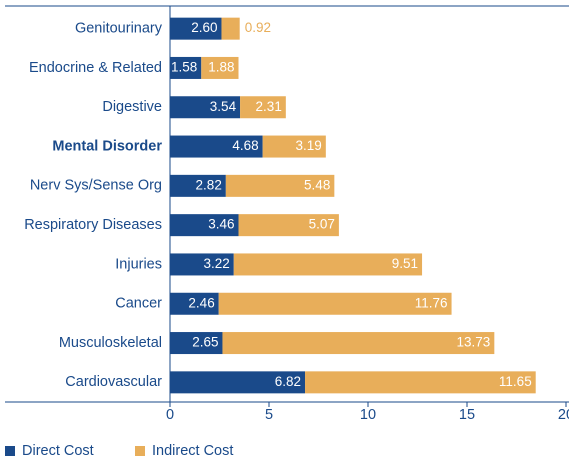 This screenshot has width=569, height=458. Describe the element at coordinates (269, 415) in the screenshot. I see `x-tick-label: 5` at that location.